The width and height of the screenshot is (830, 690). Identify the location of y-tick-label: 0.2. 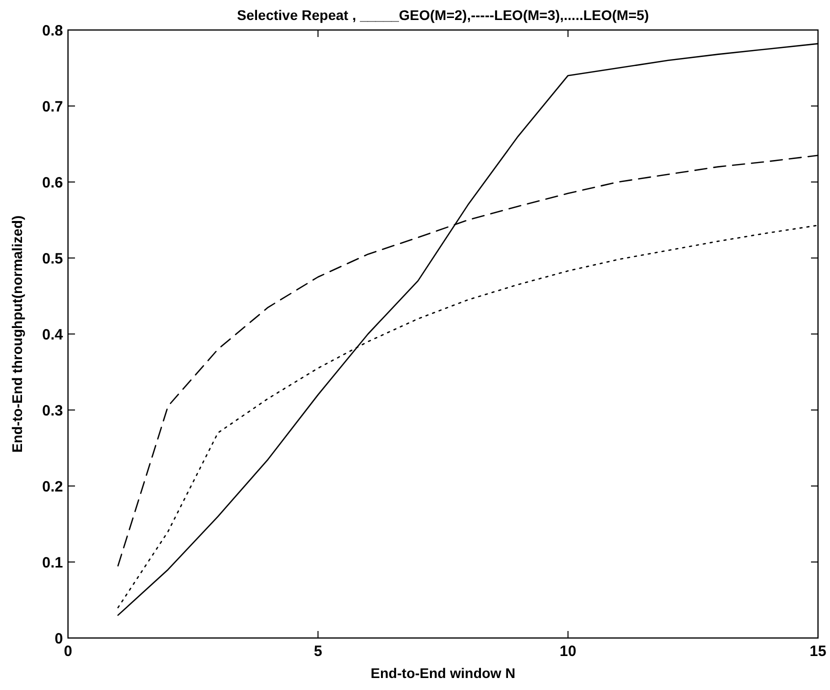
(52, 487).